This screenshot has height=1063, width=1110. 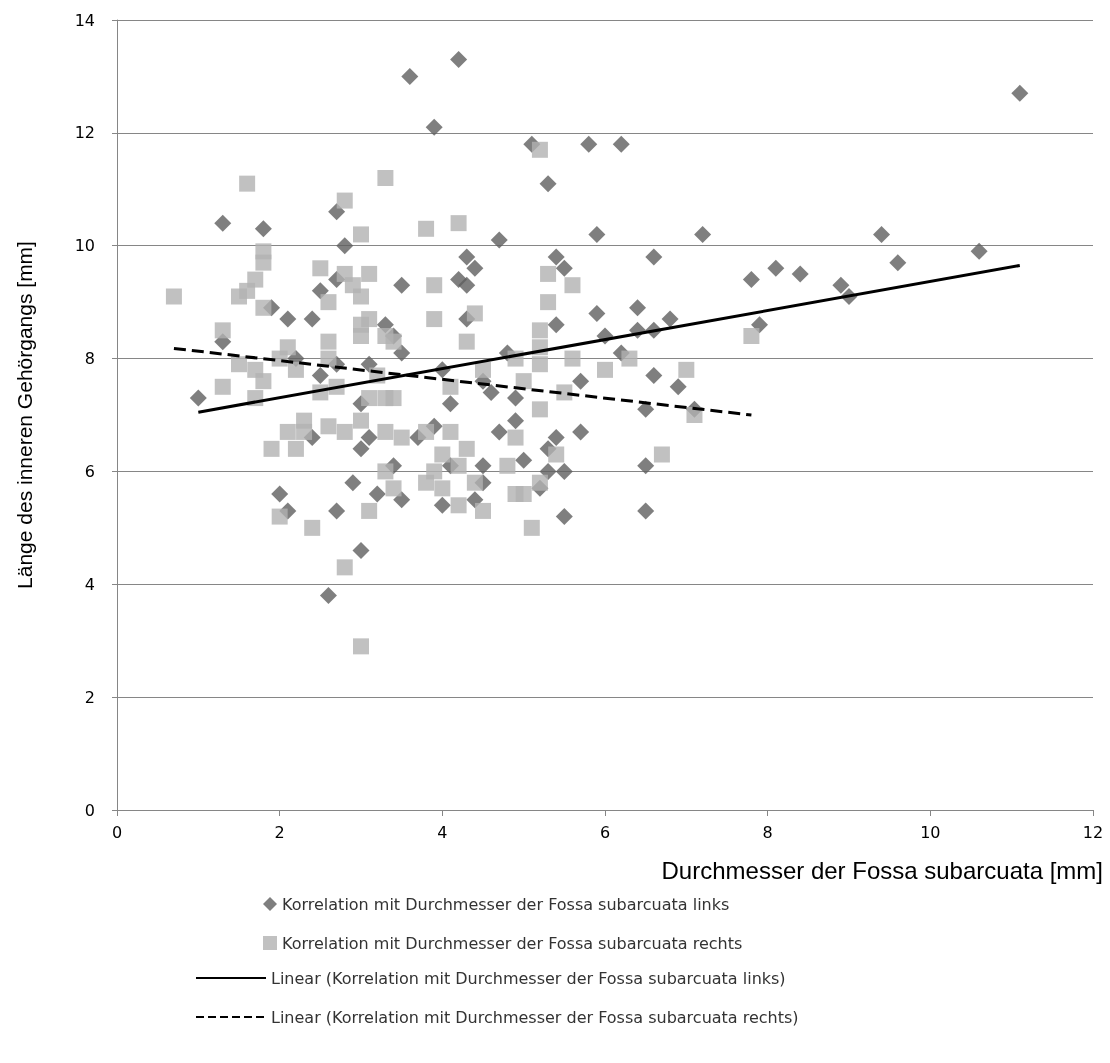 What do you see at coordinates (89, 471) in the screenshot?
I see `y-tick-label: 6` at bounding box center [89, 471].